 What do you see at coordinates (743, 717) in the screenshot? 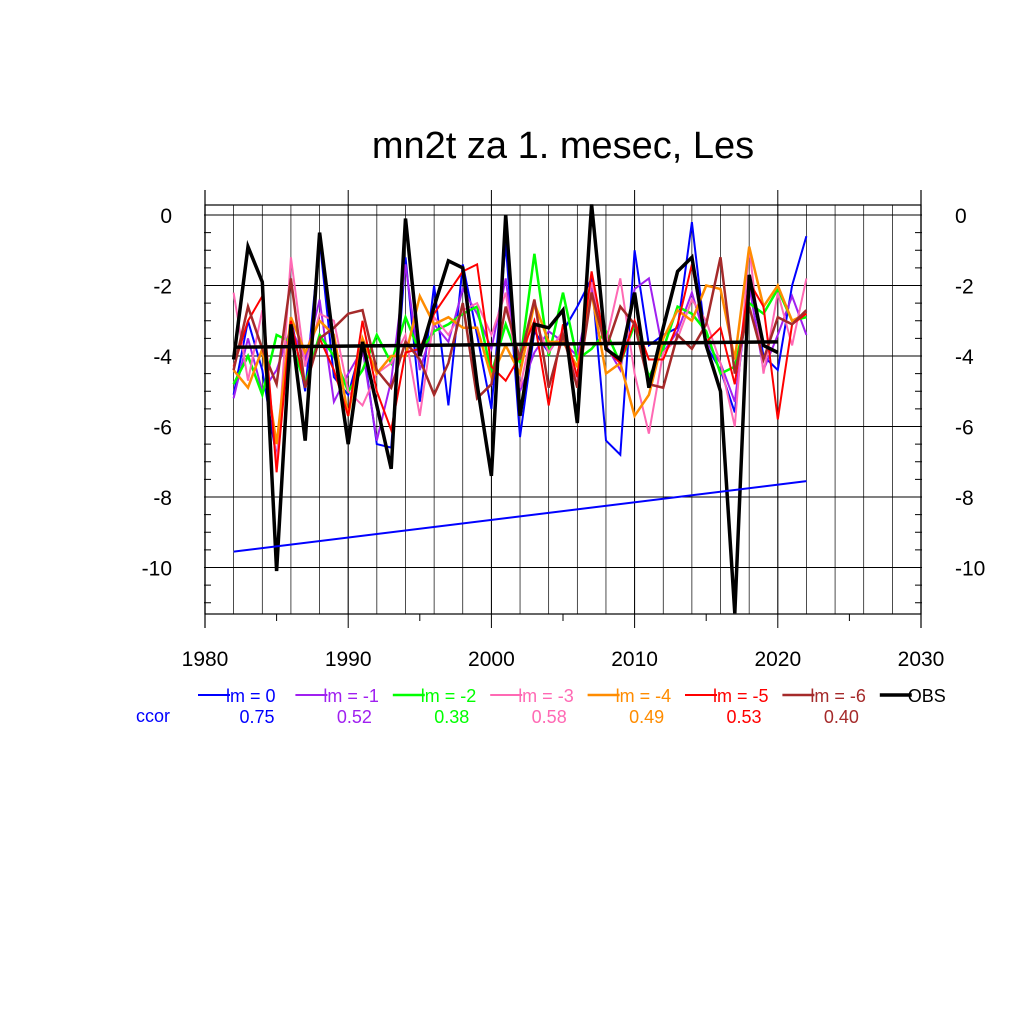
I see `ccor-value: 0.53` at bounding box center [743, 717].